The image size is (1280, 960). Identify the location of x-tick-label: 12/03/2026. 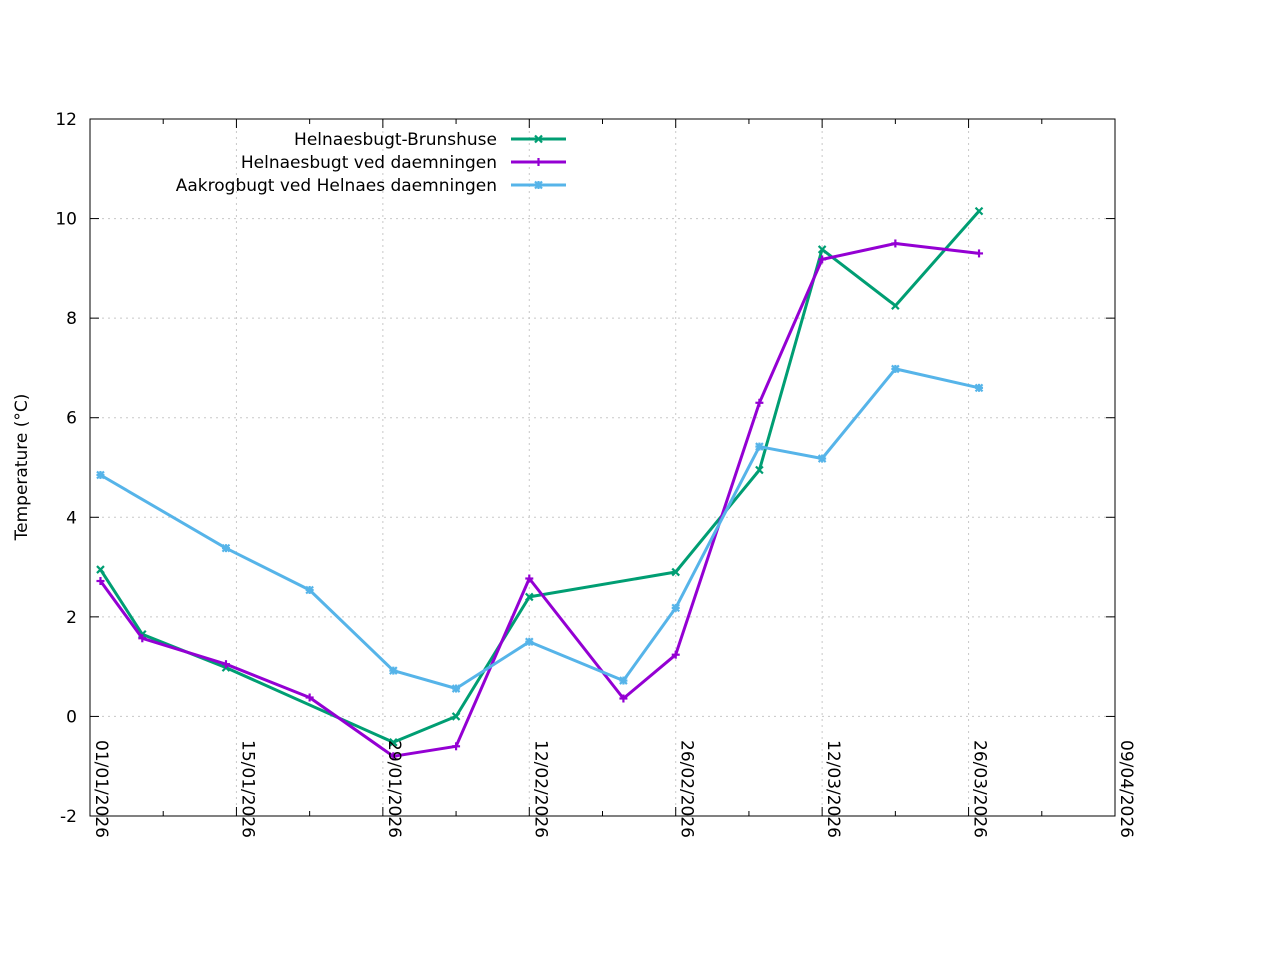
(833, 789).